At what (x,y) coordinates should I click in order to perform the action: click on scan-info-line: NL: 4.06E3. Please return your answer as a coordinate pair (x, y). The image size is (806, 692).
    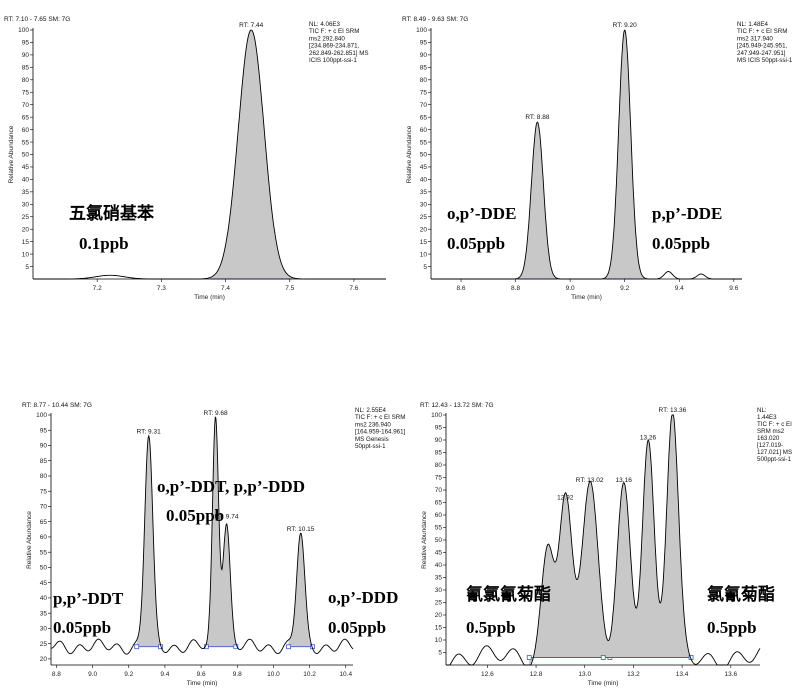
    Looking at the image, I should click on (325, 24).